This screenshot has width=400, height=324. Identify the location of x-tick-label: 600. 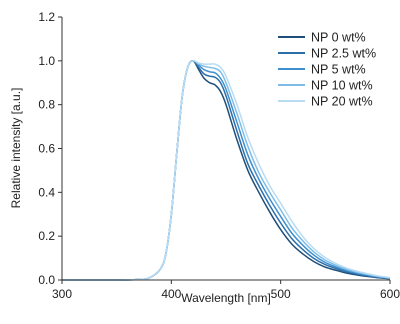
(390, 294).